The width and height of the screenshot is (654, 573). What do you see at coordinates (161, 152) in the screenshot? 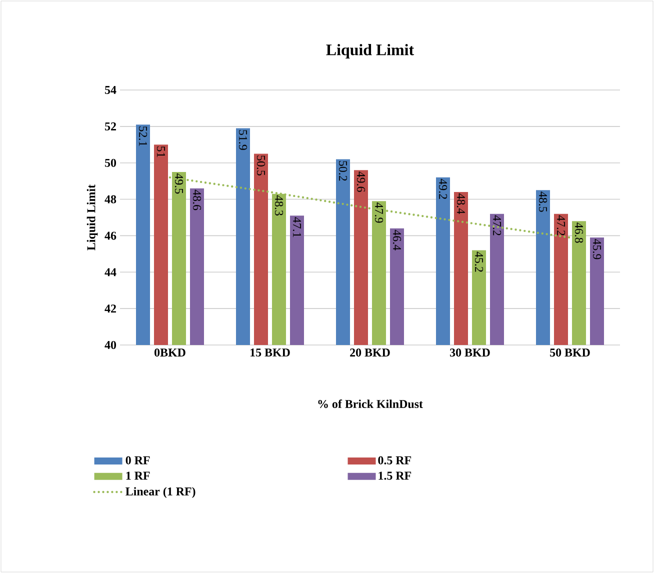
I see `data-label: 51` at bounding box center [161, 152].